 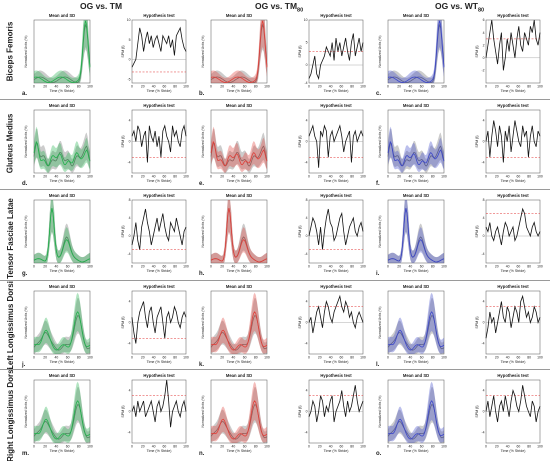 I want to click on panel-letter: g., so click(x=25, y=274).